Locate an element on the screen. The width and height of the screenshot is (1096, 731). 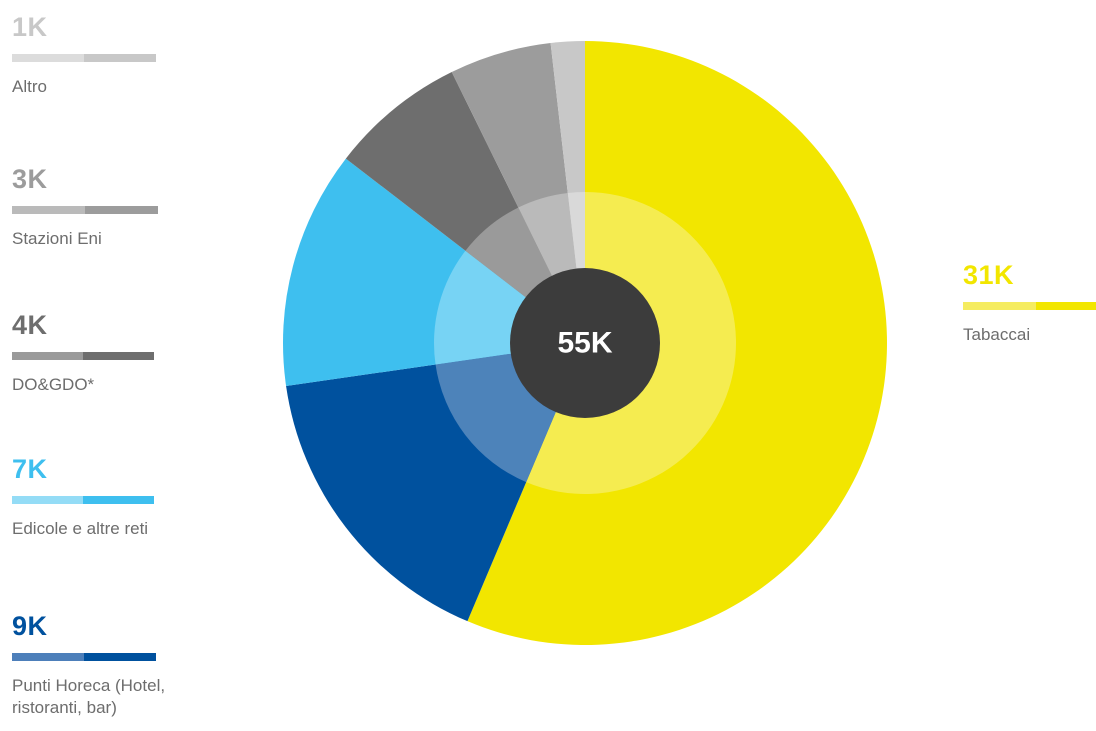
legend-label-stazioni-eni: Stazioni Eni is located at coordinates (57, 238).